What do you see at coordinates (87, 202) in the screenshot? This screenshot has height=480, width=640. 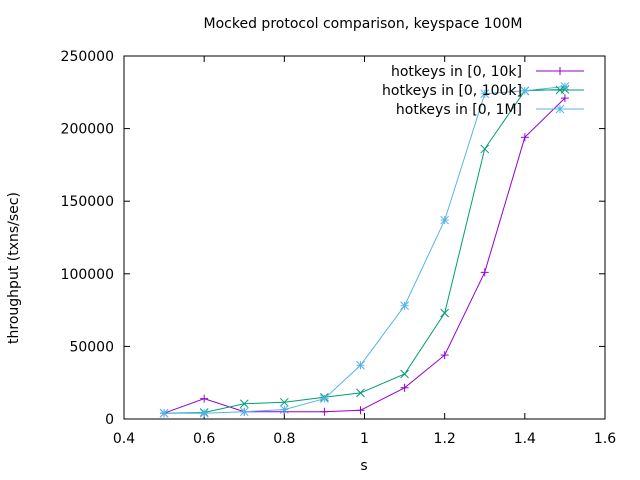 I see `y-tick-label: 150000` at bounding box center [87, 202].